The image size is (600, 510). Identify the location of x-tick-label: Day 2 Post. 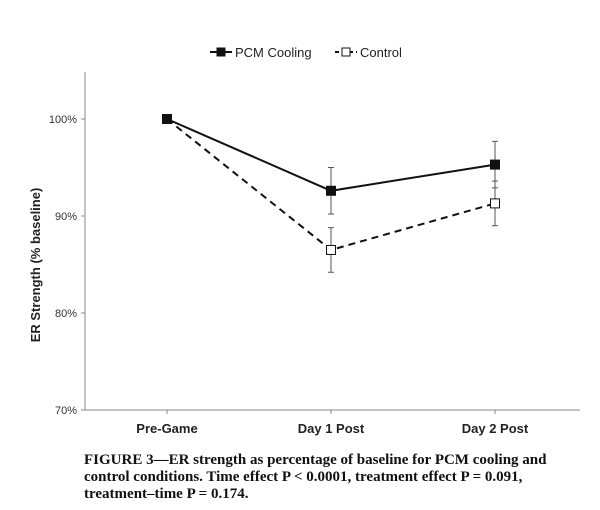
(495, 428).